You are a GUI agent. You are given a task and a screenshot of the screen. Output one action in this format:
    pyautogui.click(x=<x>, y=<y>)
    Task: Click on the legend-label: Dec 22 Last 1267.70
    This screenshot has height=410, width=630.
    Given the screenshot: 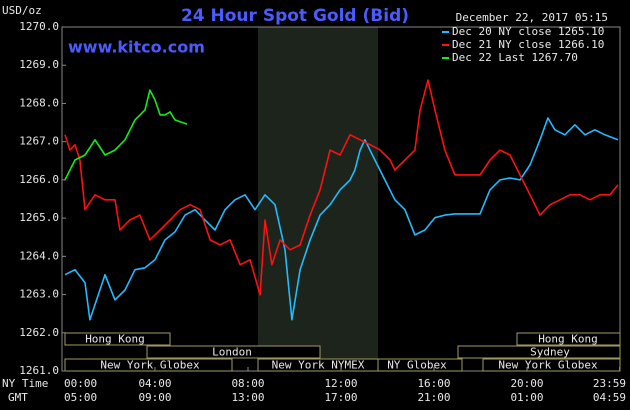 What is the action you would take?
    pyautogui.click(x=515, y=57)
    